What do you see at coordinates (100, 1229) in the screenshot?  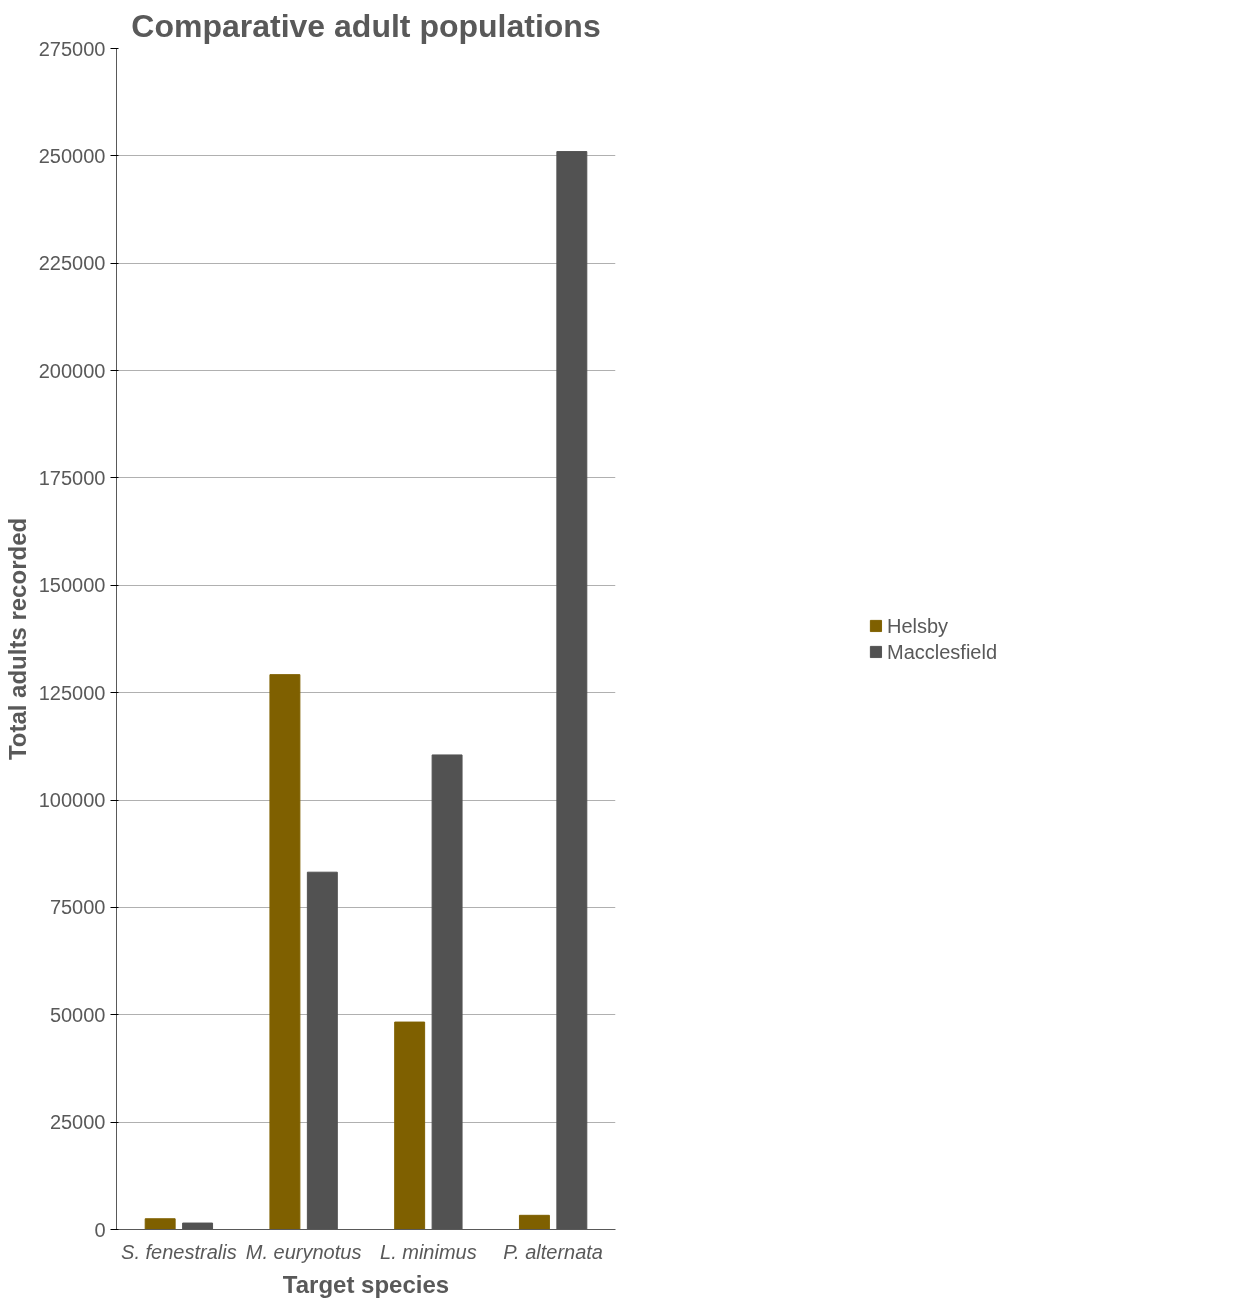 I see `y-tick-label: 0` at bounding box center [100, 1229].